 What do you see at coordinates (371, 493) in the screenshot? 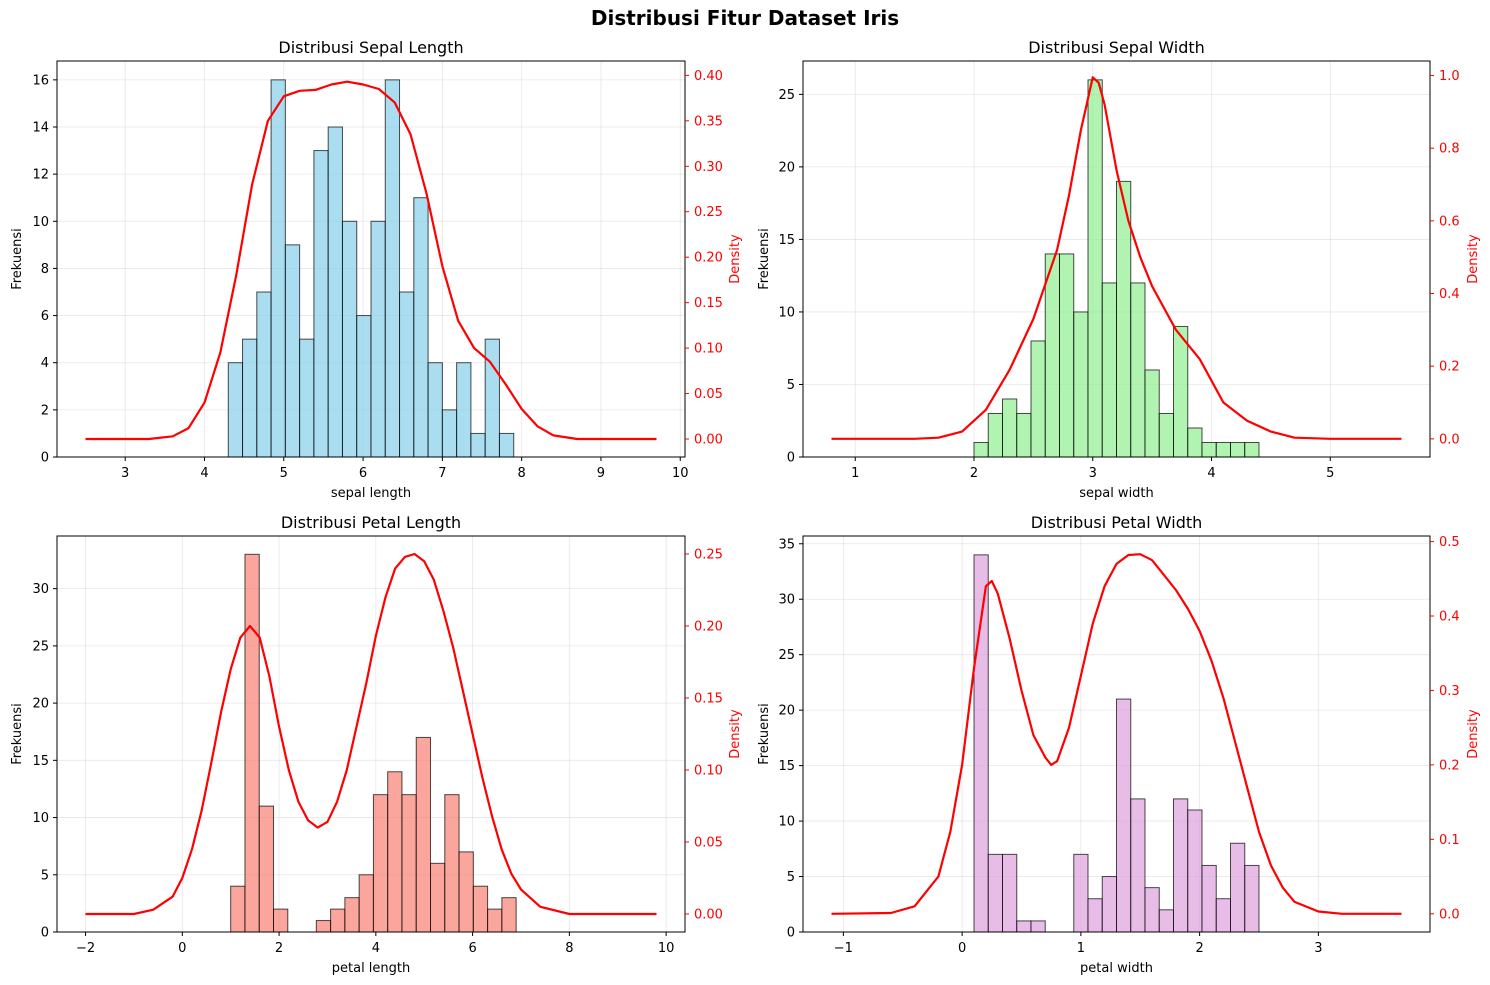
I see `x-axis-label: sepal length` at bounding box center [371, 493].